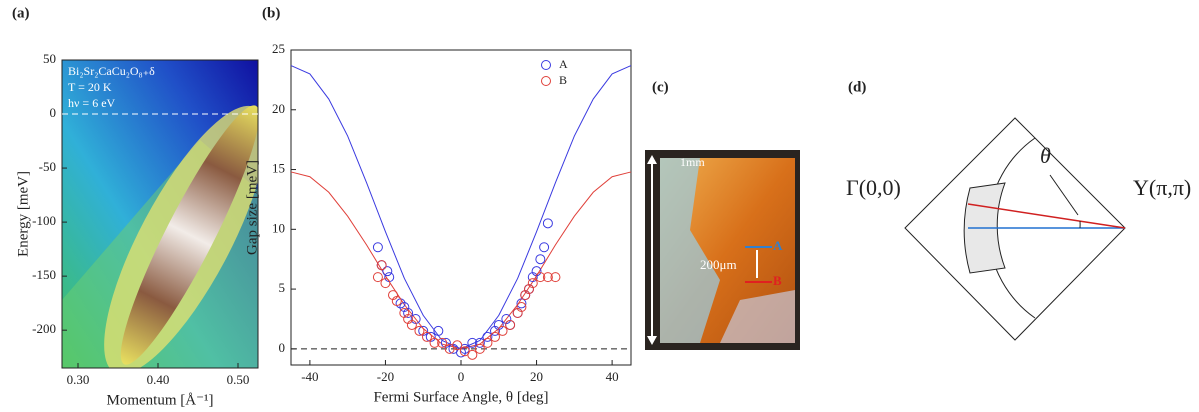 The image size is (1199, 412). What do you see at coordinates (461, 376) in the screenshot?
I see `x-tick-label: 0` at bounding box center [461, 376].